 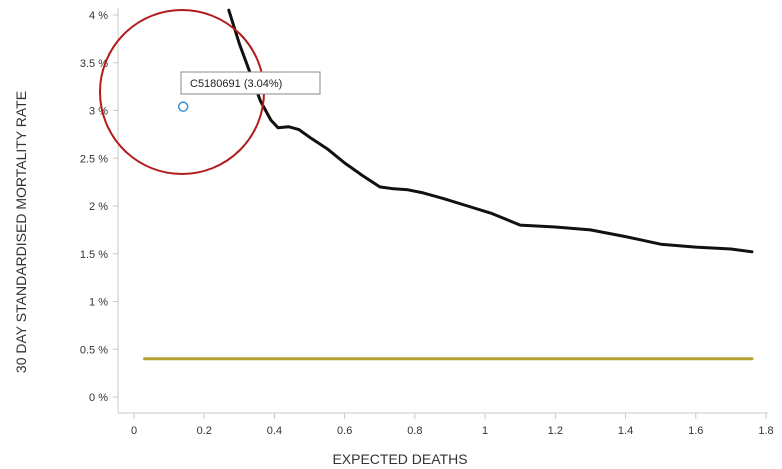 What do you see at coordinates (625, 431) in the screenshot?
I see `x-tick-label: 1.4` at bounding box center [625, 431].